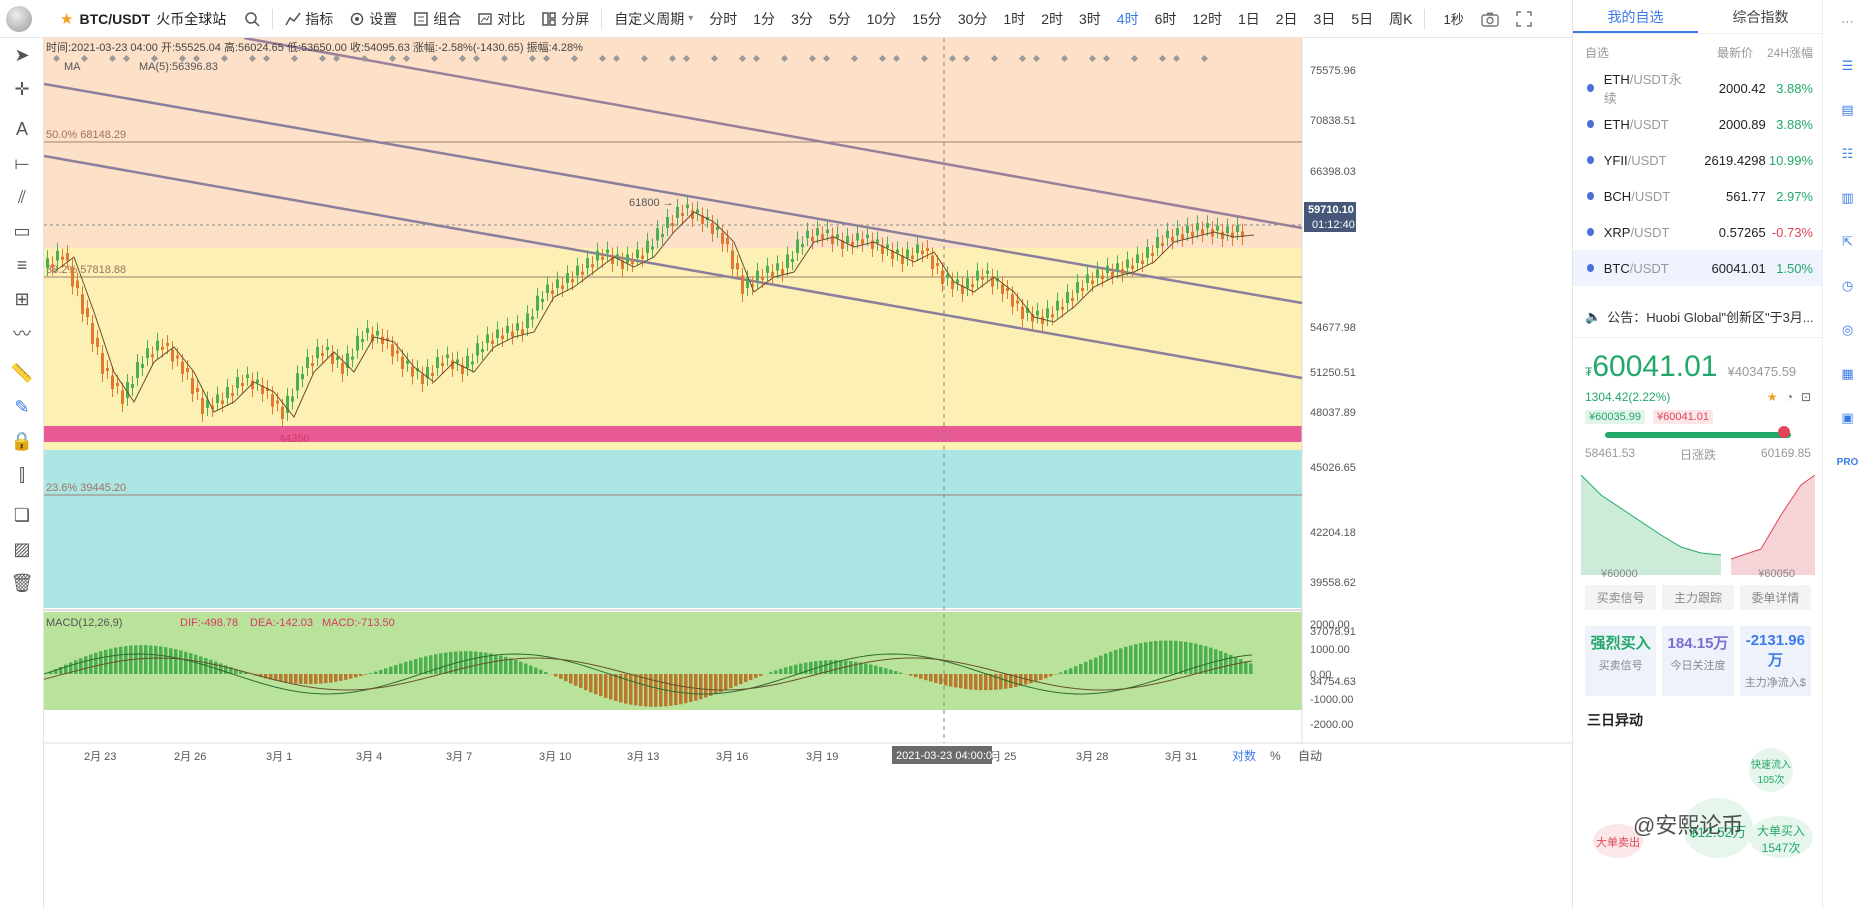 This screenshot has height=912, width=1872. Describe the element at coordinates (1847, 242) in the screenshot. I see `share-icon: ⇱` at that location.